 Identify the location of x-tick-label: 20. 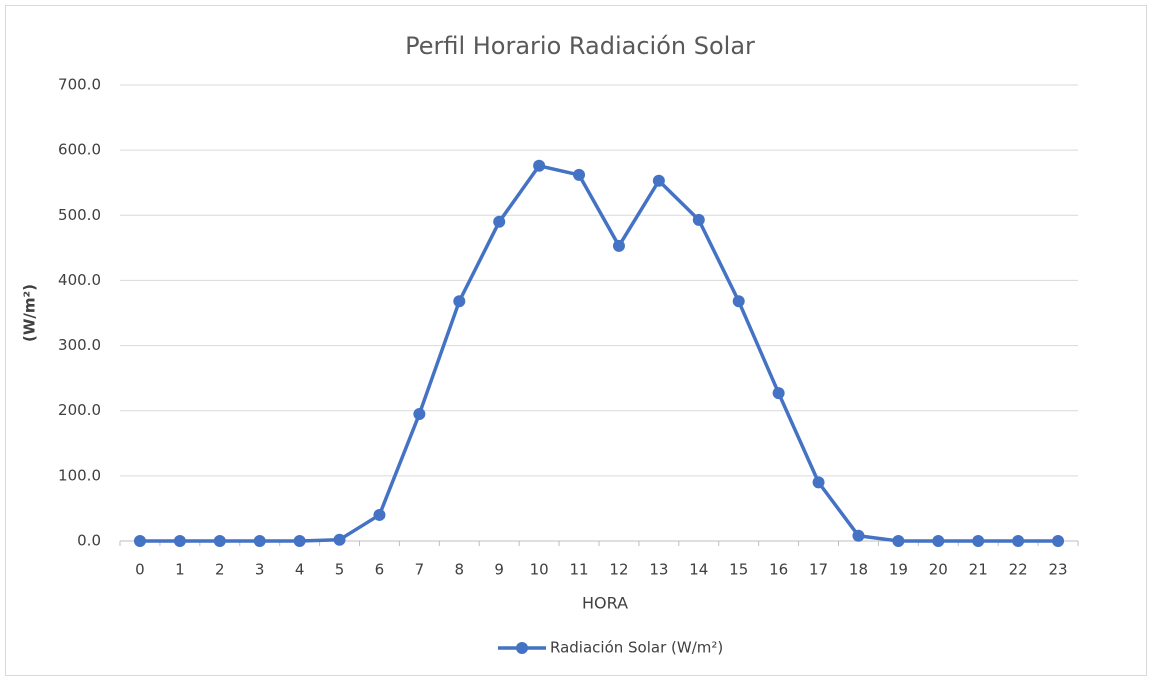
(938, 570).